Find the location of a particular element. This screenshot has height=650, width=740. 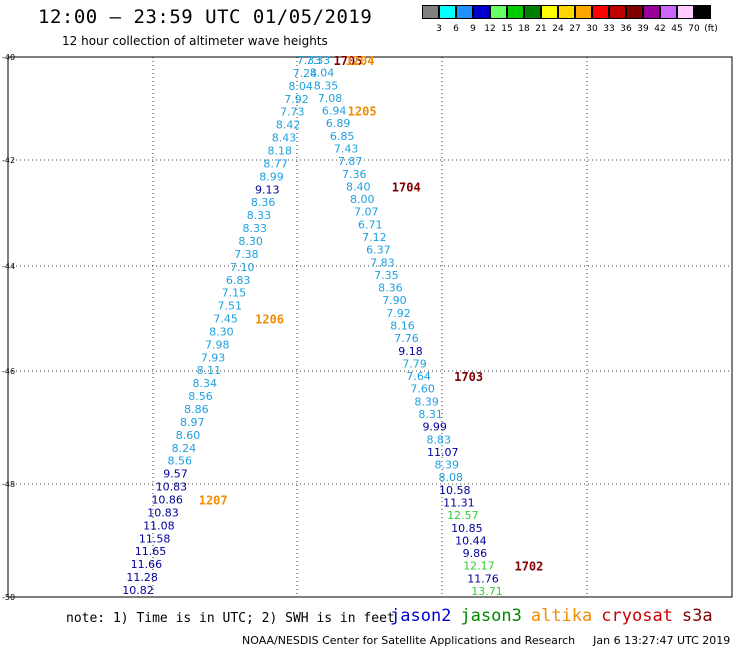

wave-height-value: 11.66 is located at coordinates (147, 564).